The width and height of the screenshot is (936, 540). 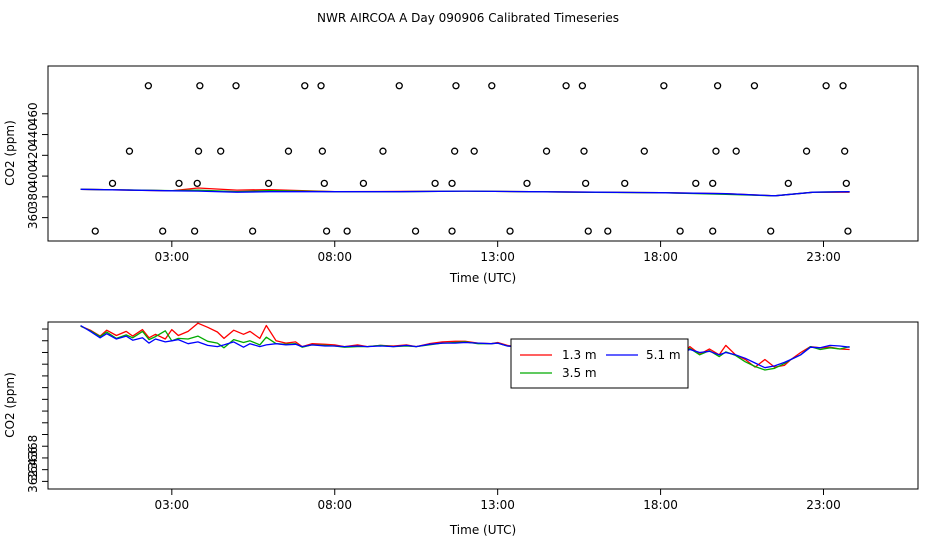 What do you see at coordinates (660, 257) in the screenshot?
I see `top-x-tick-label: 18:00` at bounding box center [660, 257].